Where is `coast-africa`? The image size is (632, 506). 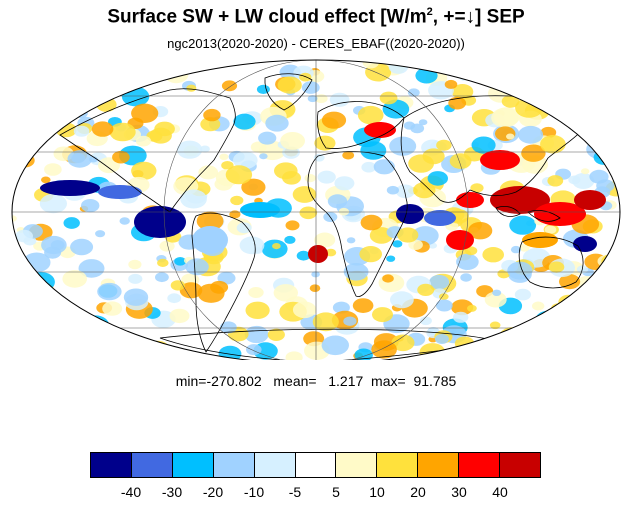 coast-africa is located at coordinates (357, 224).